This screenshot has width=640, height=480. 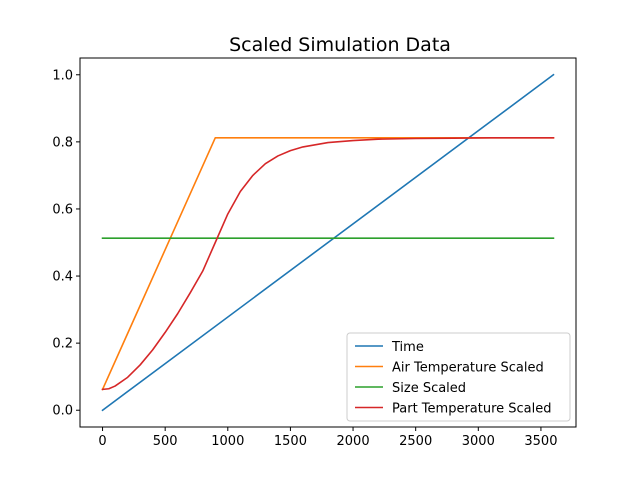 I want to click on y-tick-label: 0.8, so click(x=62, y=142).